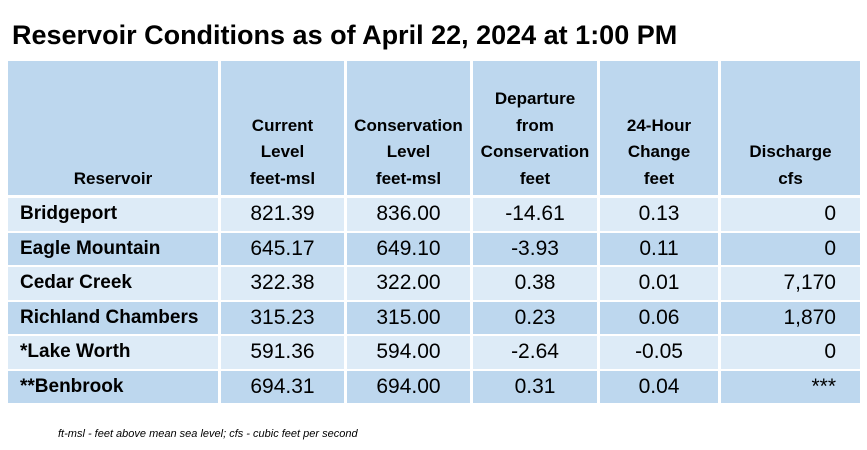  Describe the element at coordinates (790, 387) in the screenshot. I see `discharge-cell: ***` at that location.